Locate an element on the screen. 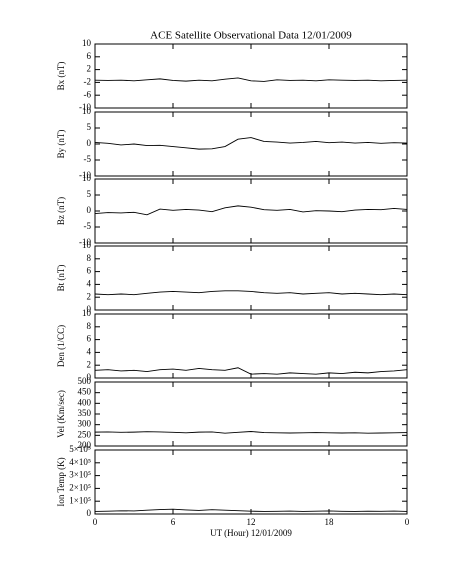 The image size is (453, 566). y-axis-label: Bx (nT) is located at coordinates (61, 76).